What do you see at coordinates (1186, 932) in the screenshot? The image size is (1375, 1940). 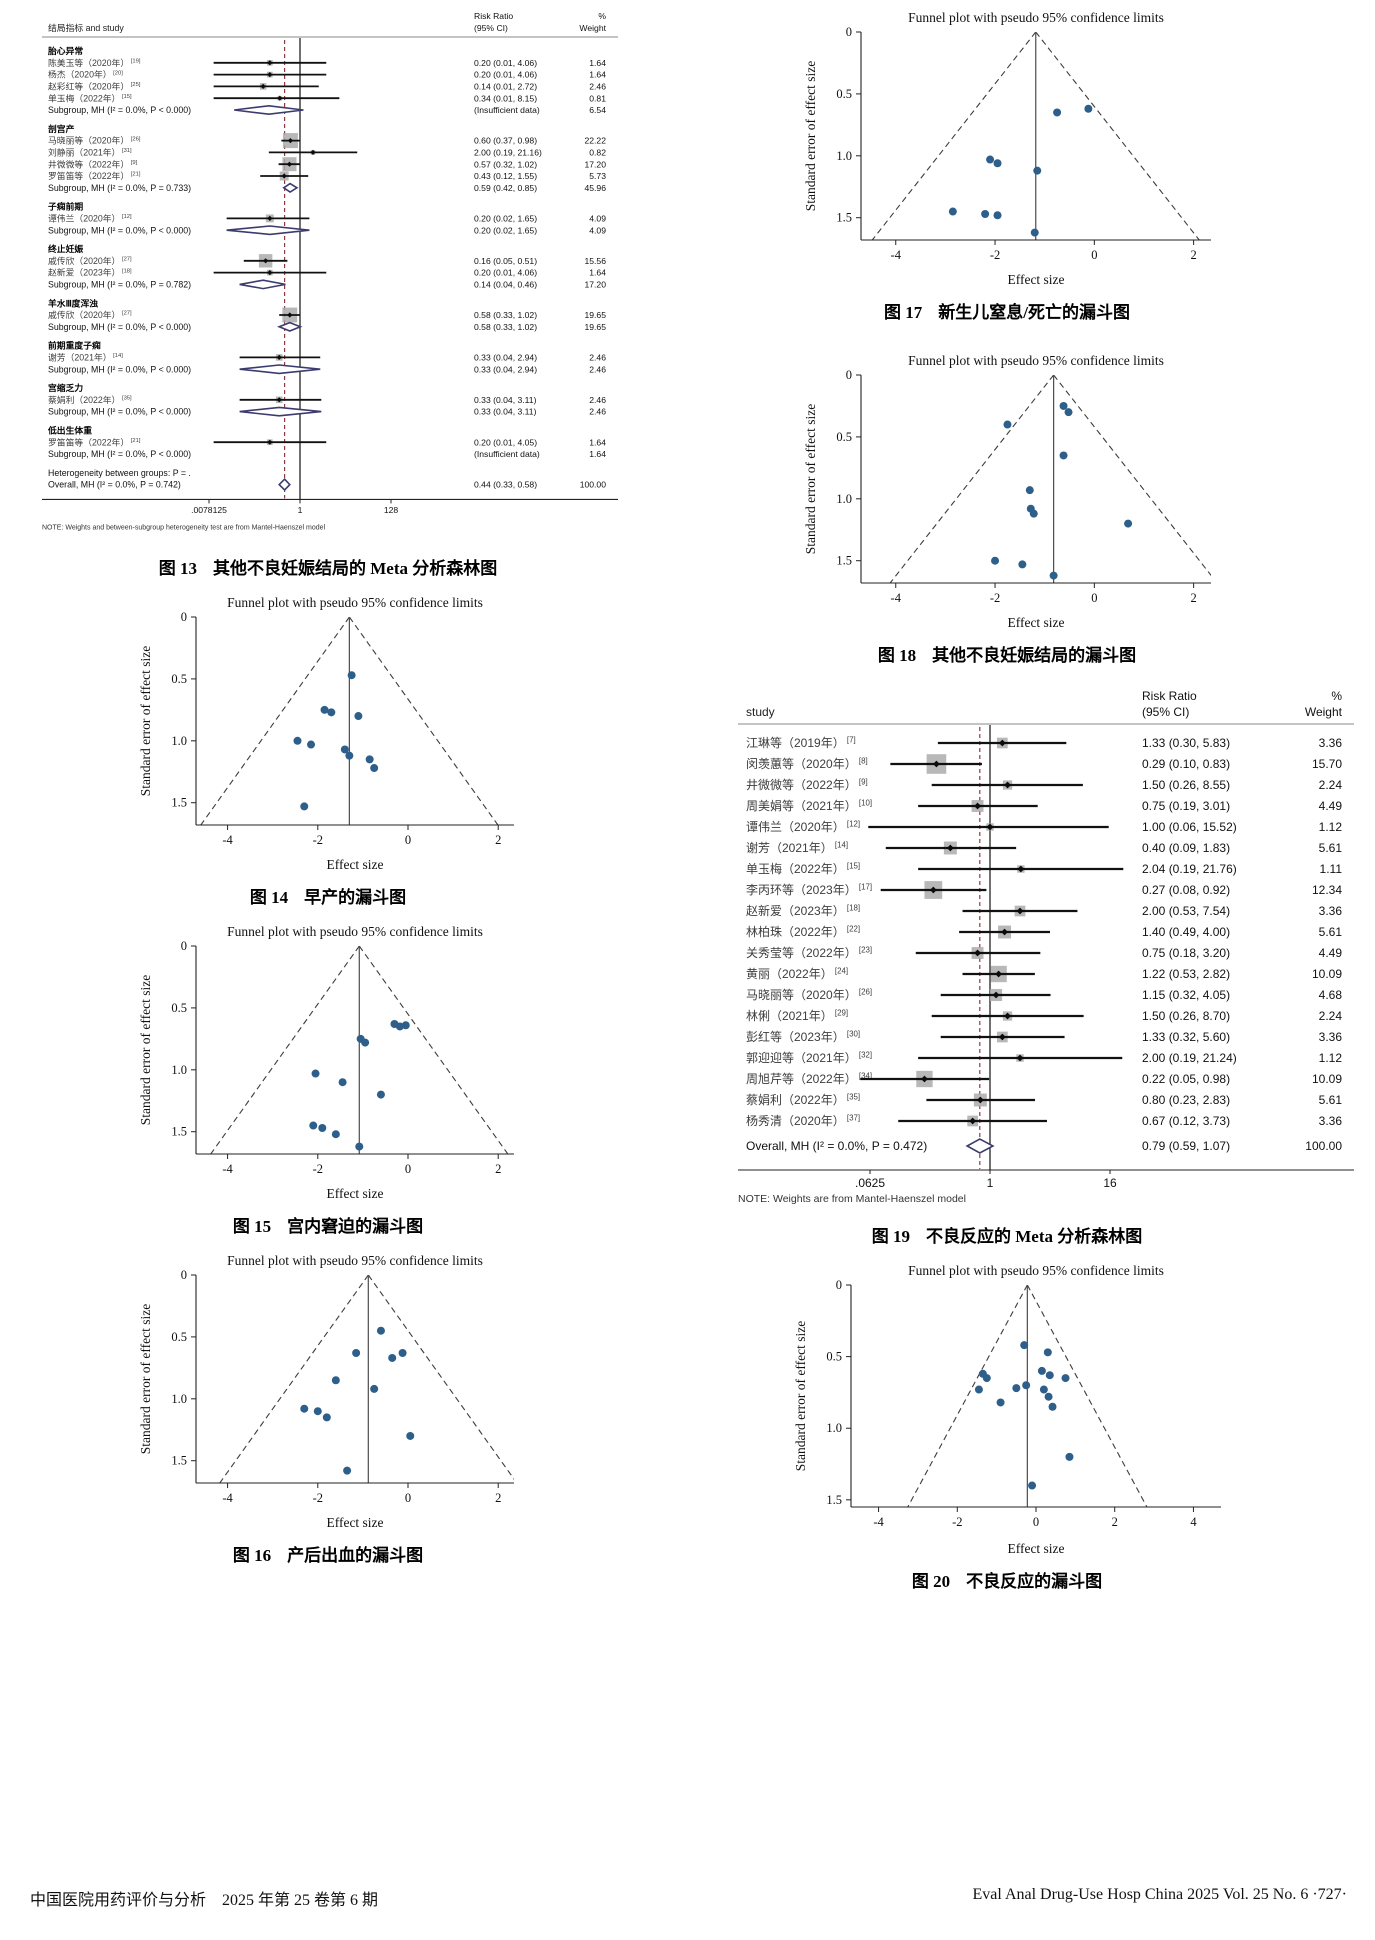 I see `svg-text: 1.40 (0.49, 4.00)` at bounding box center [1186, 932].